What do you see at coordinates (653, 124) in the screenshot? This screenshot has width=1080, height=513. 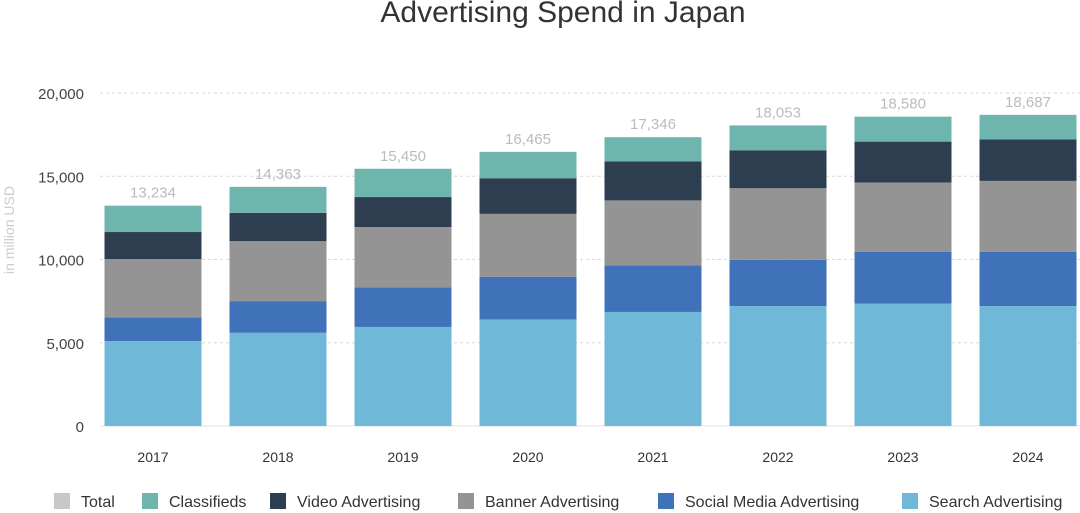 I see `total-label: 17,346` at bounding box center [653, 124].